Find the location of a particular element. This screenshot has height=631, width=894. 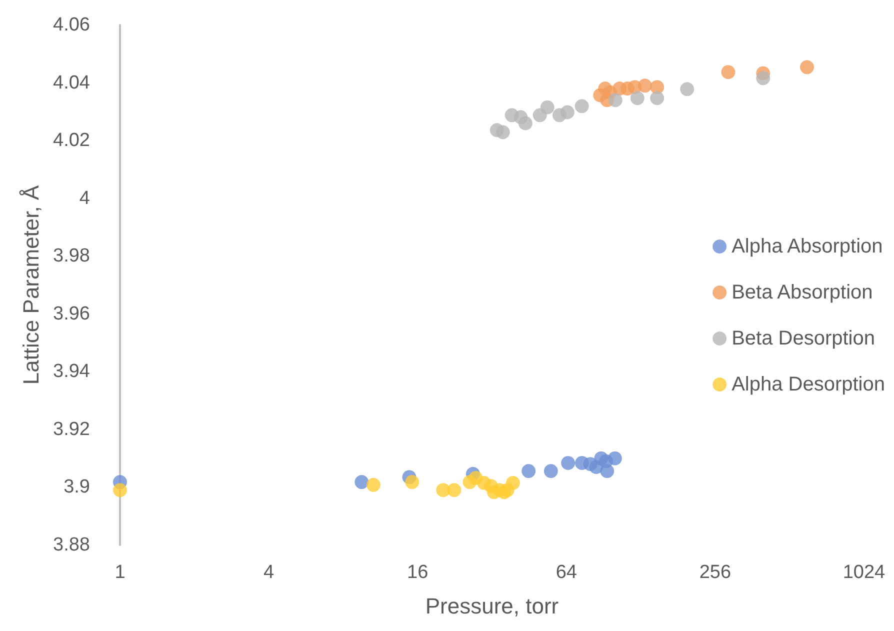

legend-label: Beta Desorption is located at coordinates (803, 339).